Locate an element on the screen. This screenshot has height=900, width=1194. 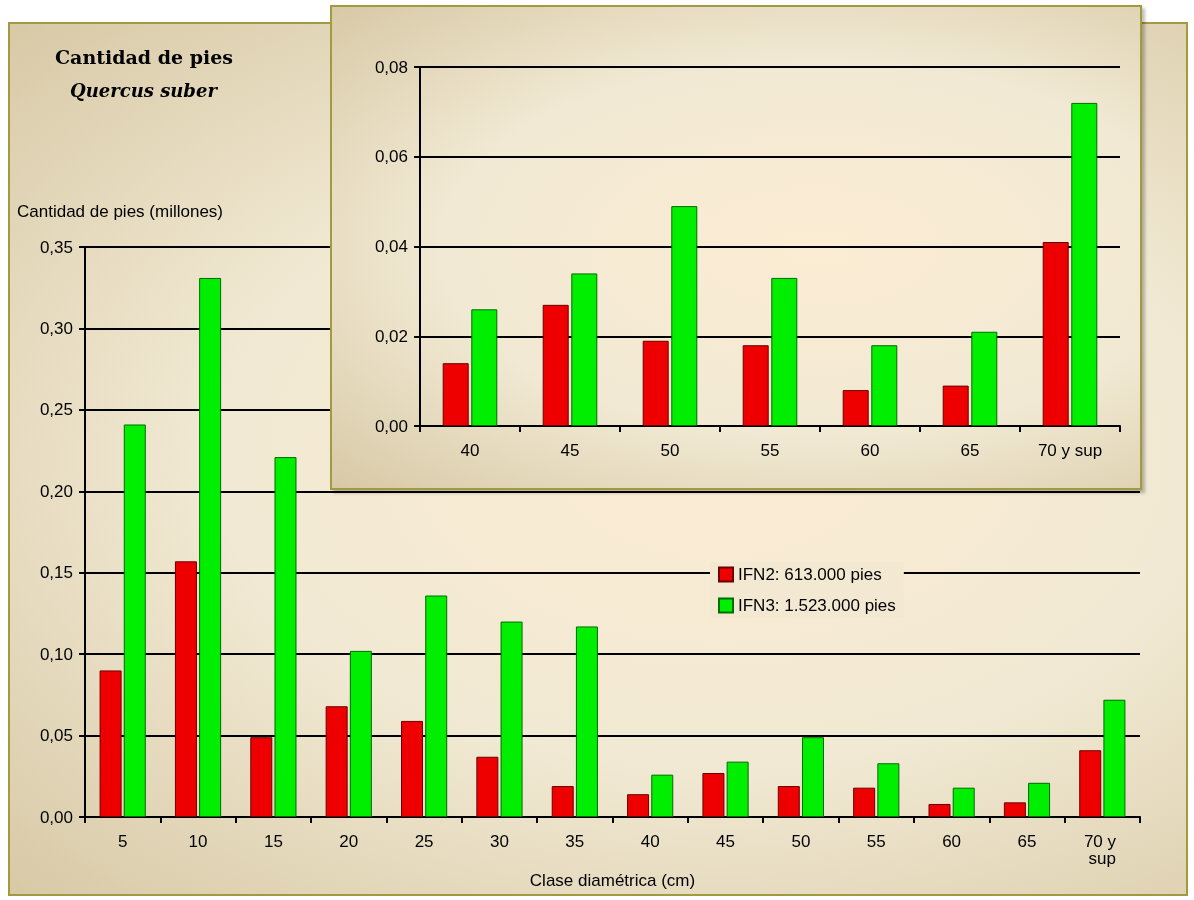
x-tick-label: 25 is located at coordinates (424, 841).